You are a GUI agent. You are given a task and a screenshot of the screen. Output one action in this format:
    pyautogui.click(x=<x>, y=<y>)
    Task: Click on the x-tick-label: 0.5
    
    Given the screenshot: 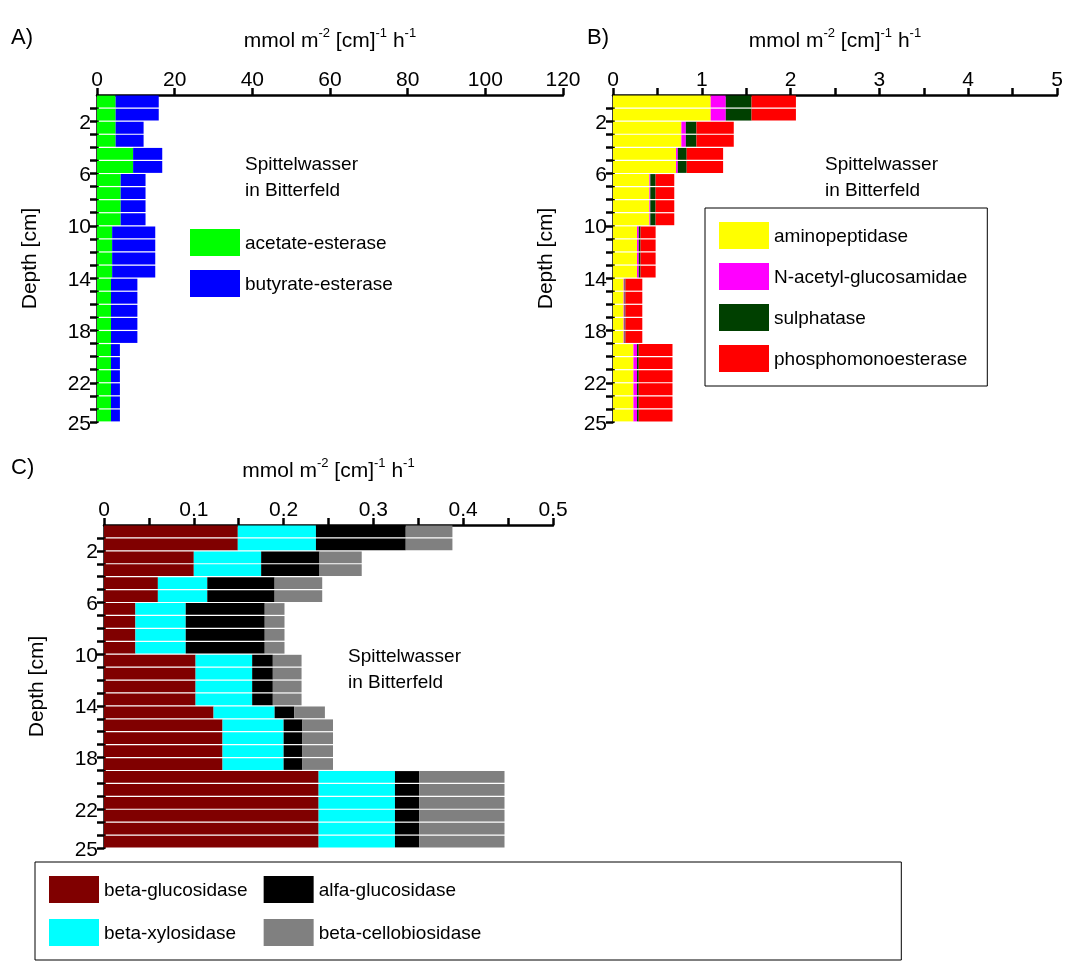 What is the action you would take?
    pyautogui.click(x=553, y=508)
    